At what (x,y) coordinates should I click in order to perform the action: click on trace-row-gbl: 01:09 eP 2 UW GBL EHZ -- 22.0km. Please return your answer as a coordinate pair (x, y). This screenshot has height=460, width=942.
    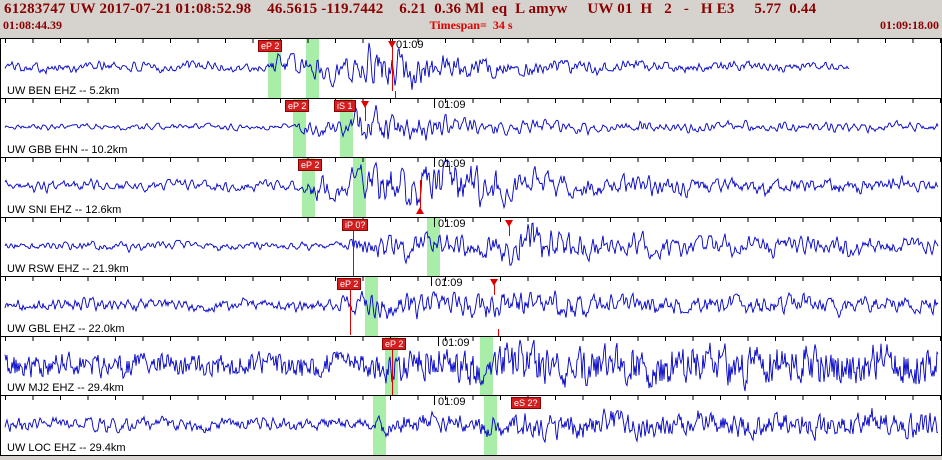
    Looking at the image, I should click on (471, 307).